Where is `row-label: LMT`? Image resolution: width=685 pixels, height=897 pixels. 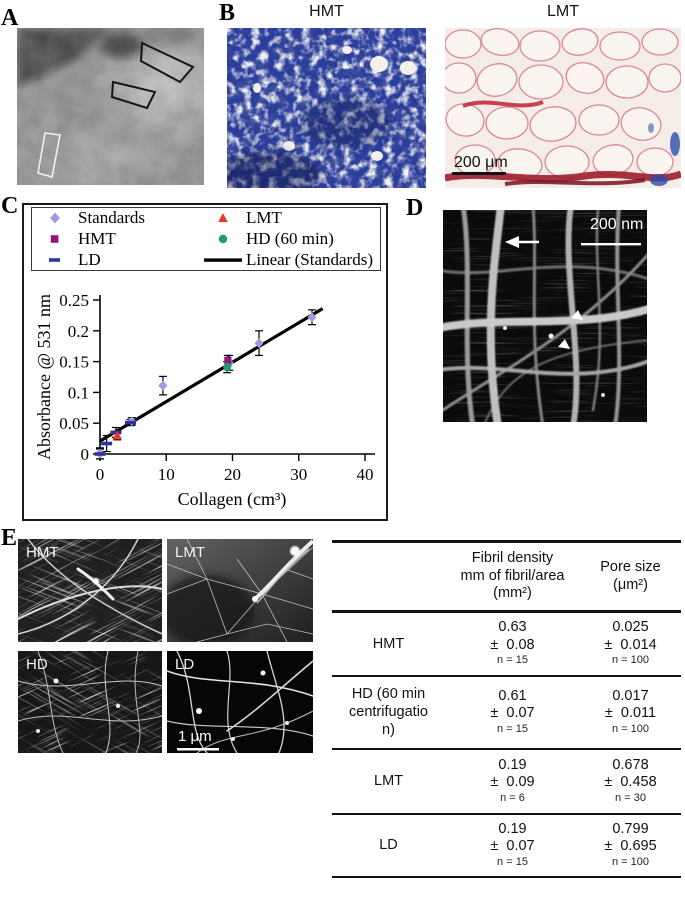 row-label: LMT is located at coordinates (388, 780).